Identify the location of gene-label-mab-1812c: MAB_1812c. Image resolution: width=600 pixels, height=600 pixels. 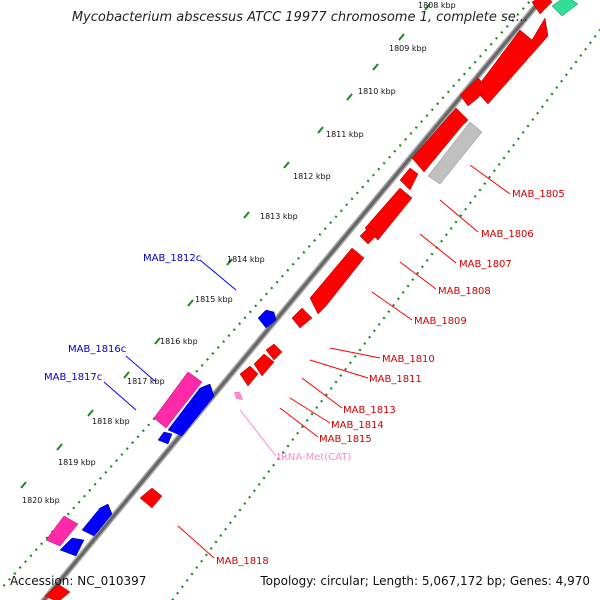
(172, 258).